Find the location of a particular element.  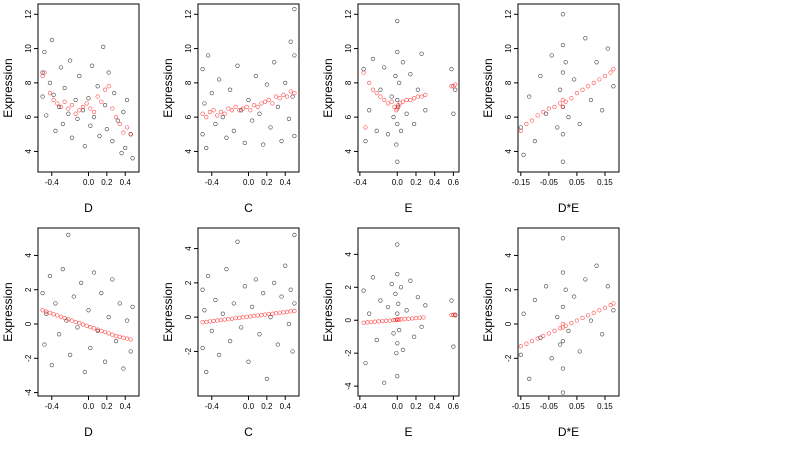

panel-3: -0.4 0.0 0.2 0.4 0.6 4 6 8 10 12 E Expression is located at coordinates (390, 109).